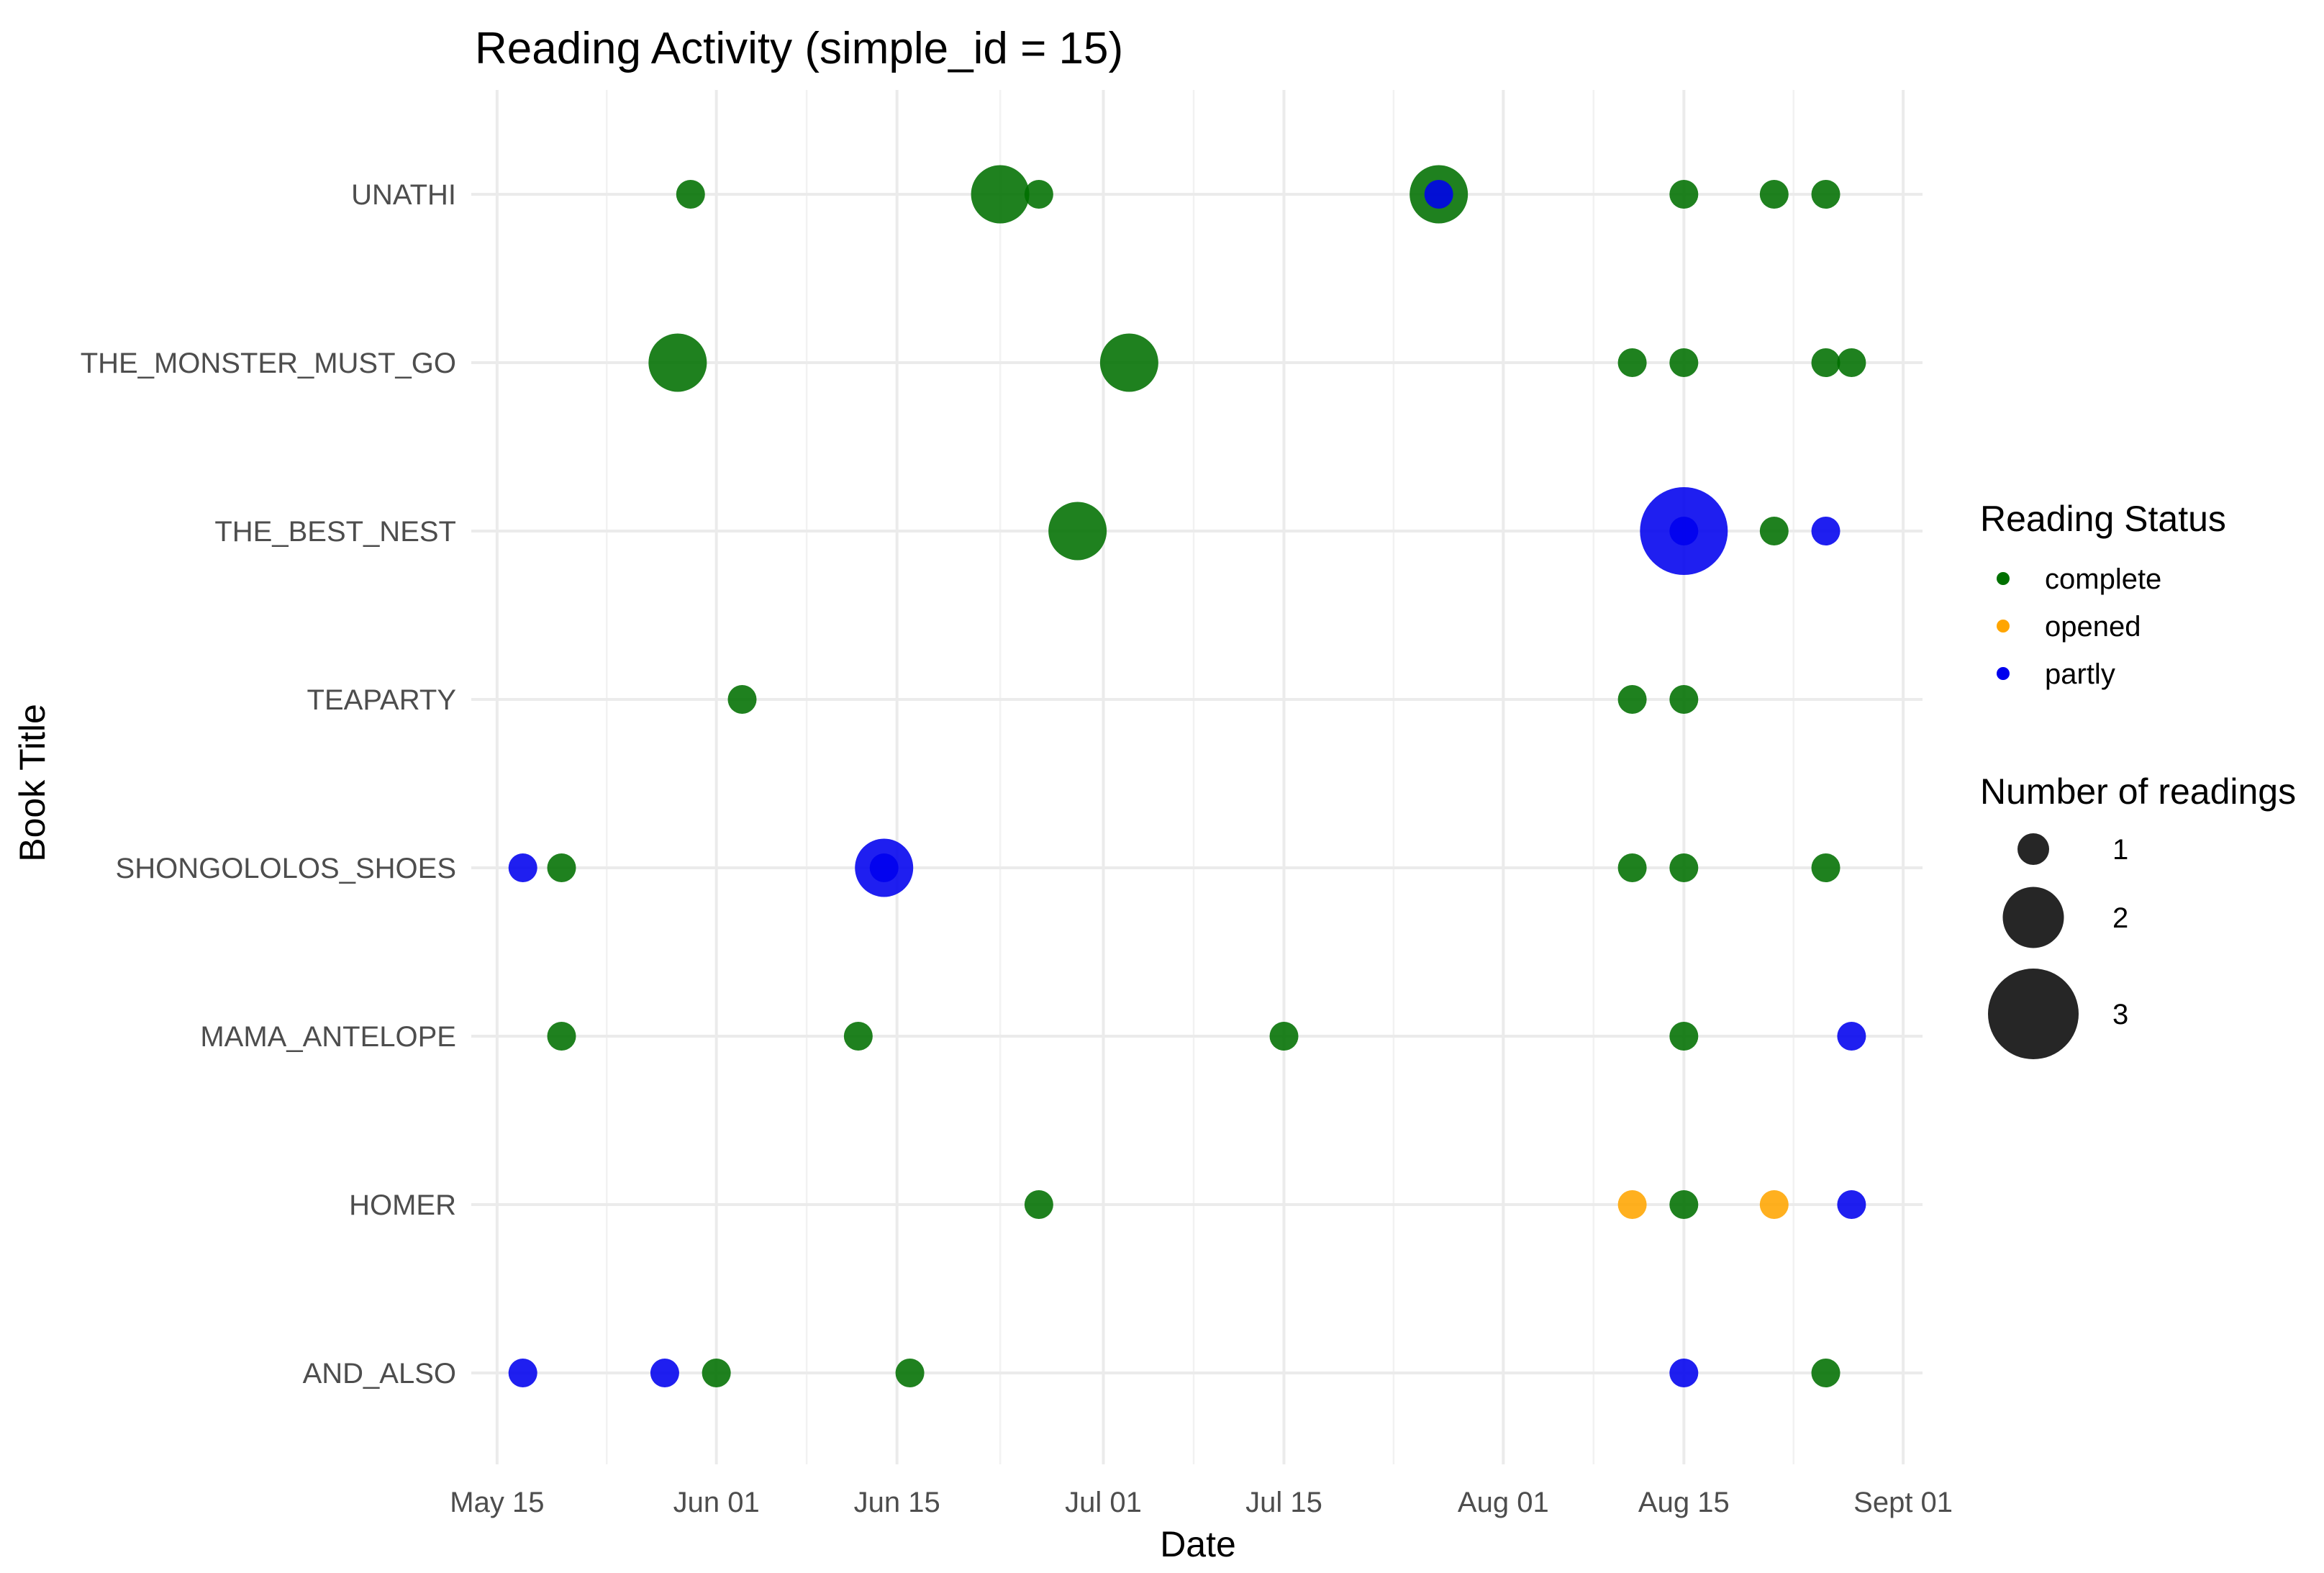 The image size is (2324, 1573). I want to click on y-axis-title: Book Title, so click(32, 783).